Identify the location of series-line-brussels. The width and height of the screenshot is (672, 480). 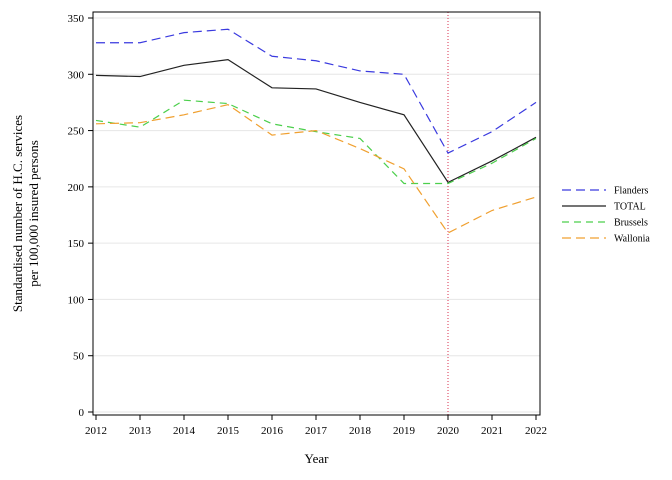
(316, 142).